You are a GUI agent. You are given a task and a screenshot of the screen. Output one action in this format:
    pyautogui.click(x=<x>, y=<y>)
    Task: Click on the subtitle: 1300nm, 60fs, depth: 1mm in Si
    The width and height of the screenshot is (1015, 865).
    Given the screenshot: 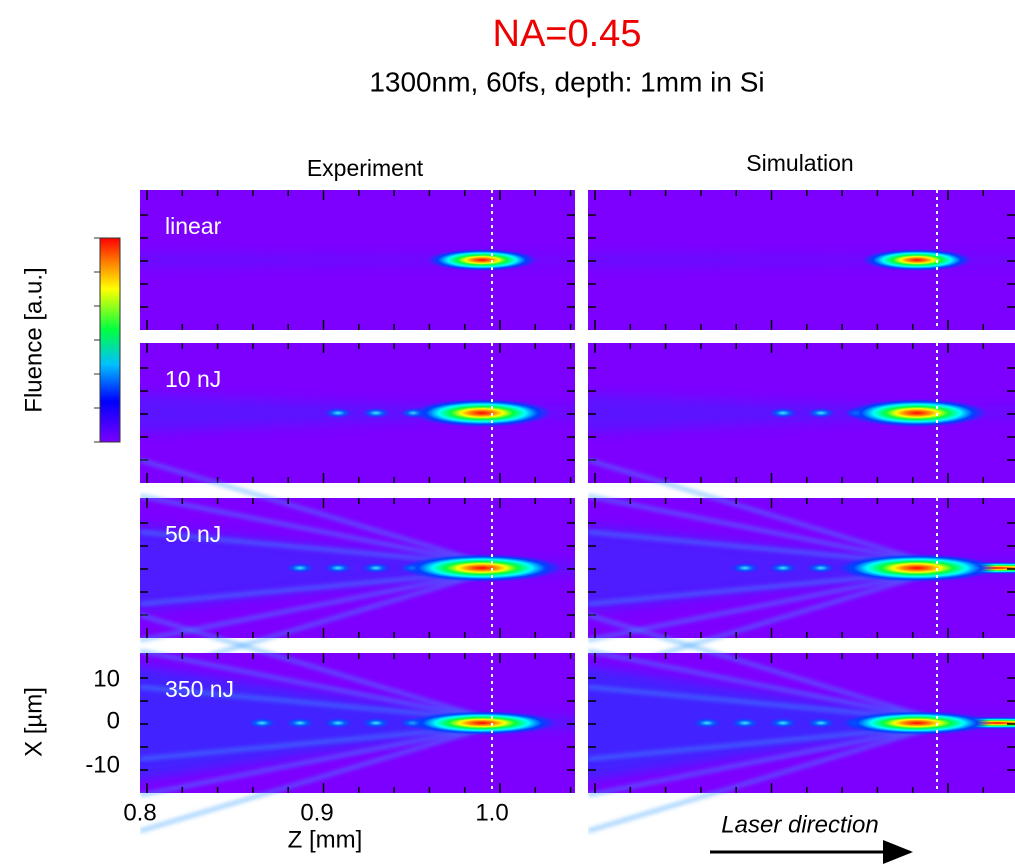 What is the action you would take?
    pyautogui.click(x=566, y=81)
    